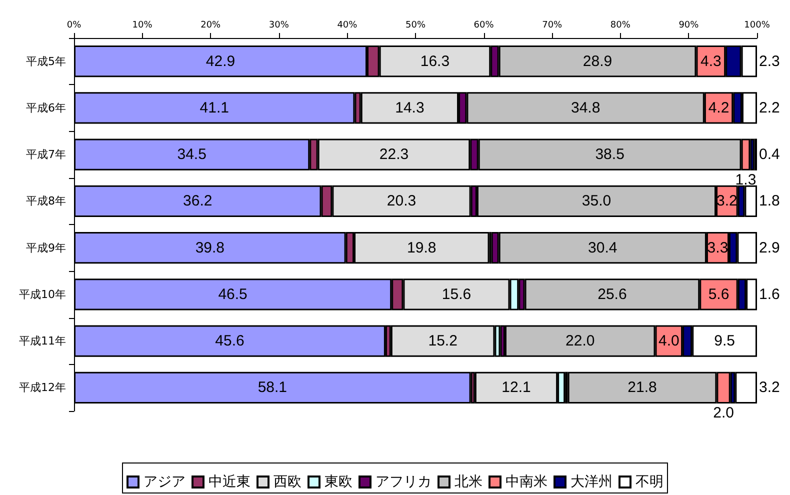 The width and height of the screenshot is (790, 495). I want to click on data-label: 16.3, so click(435, 61).